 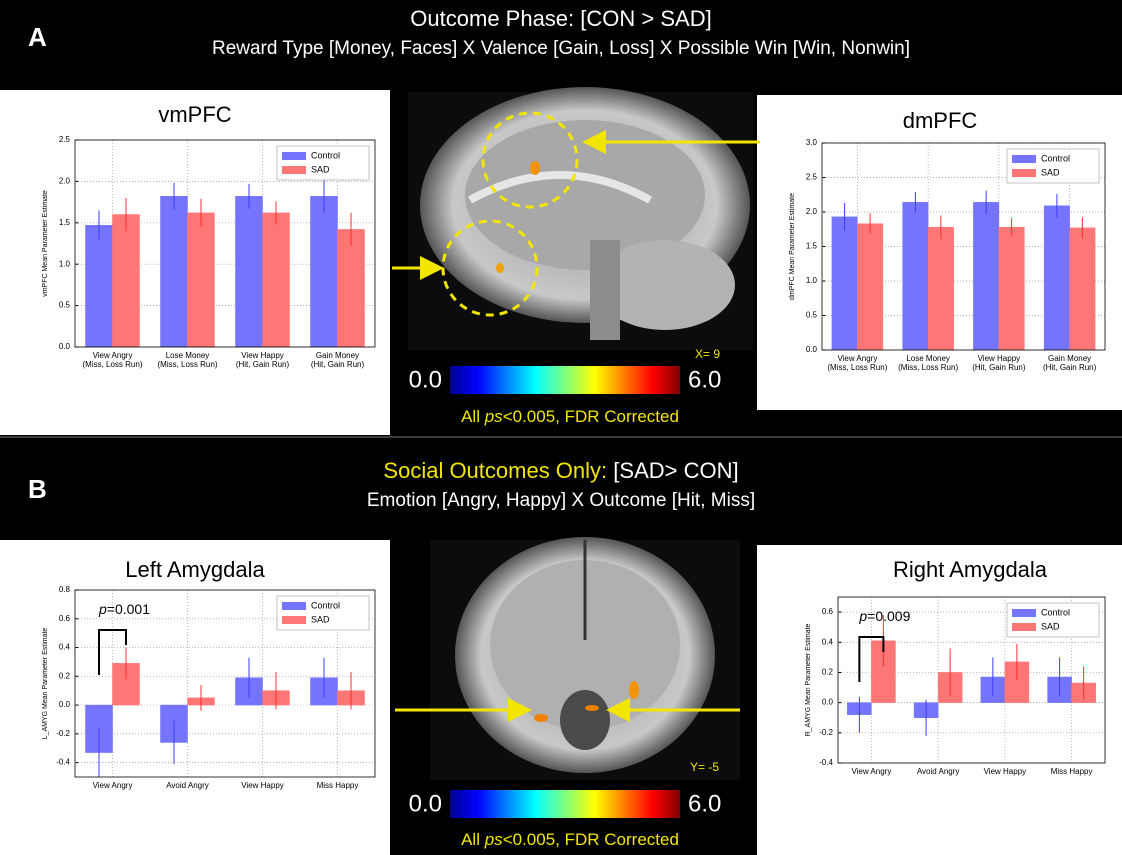 What do you see at coordinates (561, 471) in the screenshot?
I see `panel-title: Social Outcomes Only: [SAD> CON]` at bounding box center [561, 471].